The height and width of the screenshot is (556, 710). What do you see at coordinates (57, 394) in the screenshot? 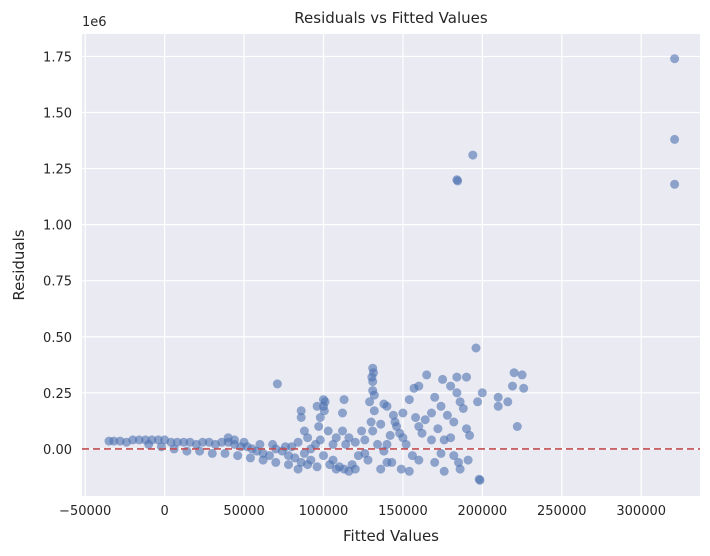
I see `y-tick-label: 0.25` at bounding box center [57, 394].